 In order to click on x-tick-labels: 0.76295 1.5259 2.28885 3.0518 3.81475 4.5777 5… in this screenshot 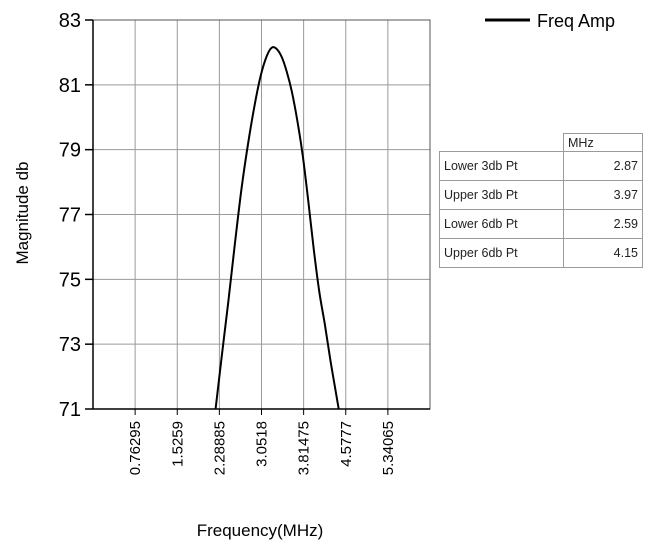, I will do `click(262, 448)`.